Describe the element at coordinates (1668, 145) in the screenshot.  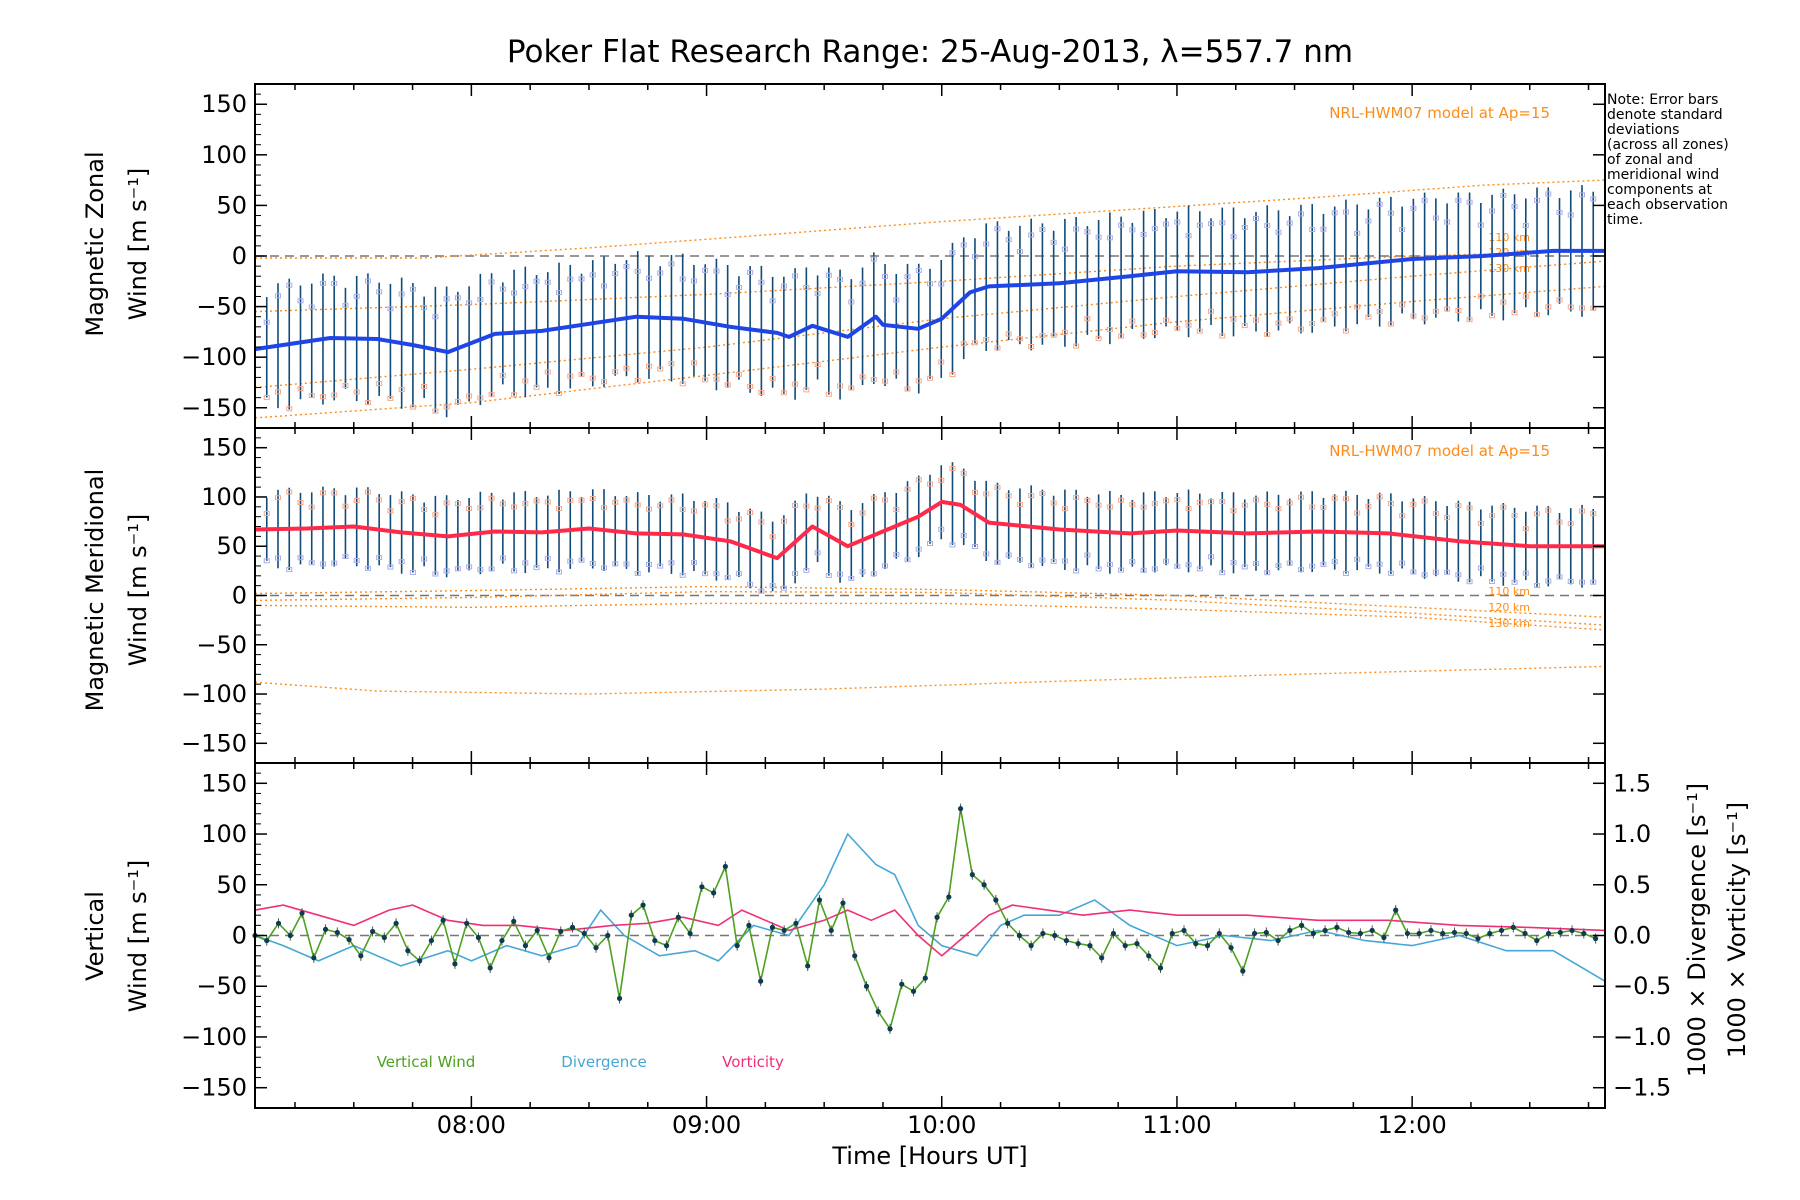
I see `note-line: (across all zones)` at that location.